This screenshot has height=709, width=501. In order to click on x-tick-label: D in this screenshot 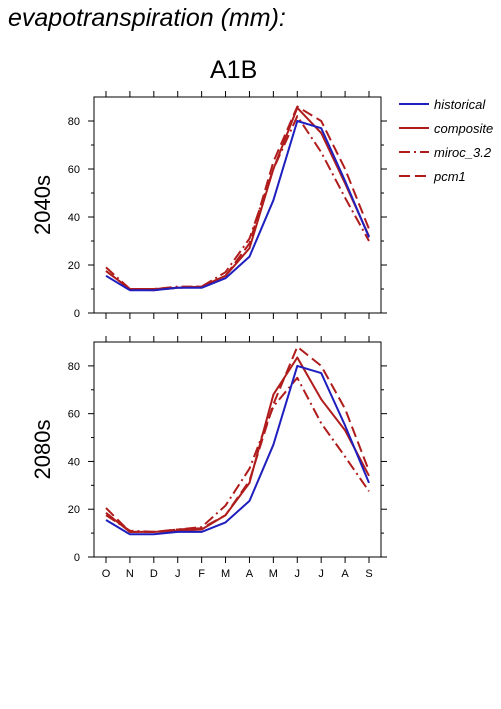, I will do `click(154, 574)`.